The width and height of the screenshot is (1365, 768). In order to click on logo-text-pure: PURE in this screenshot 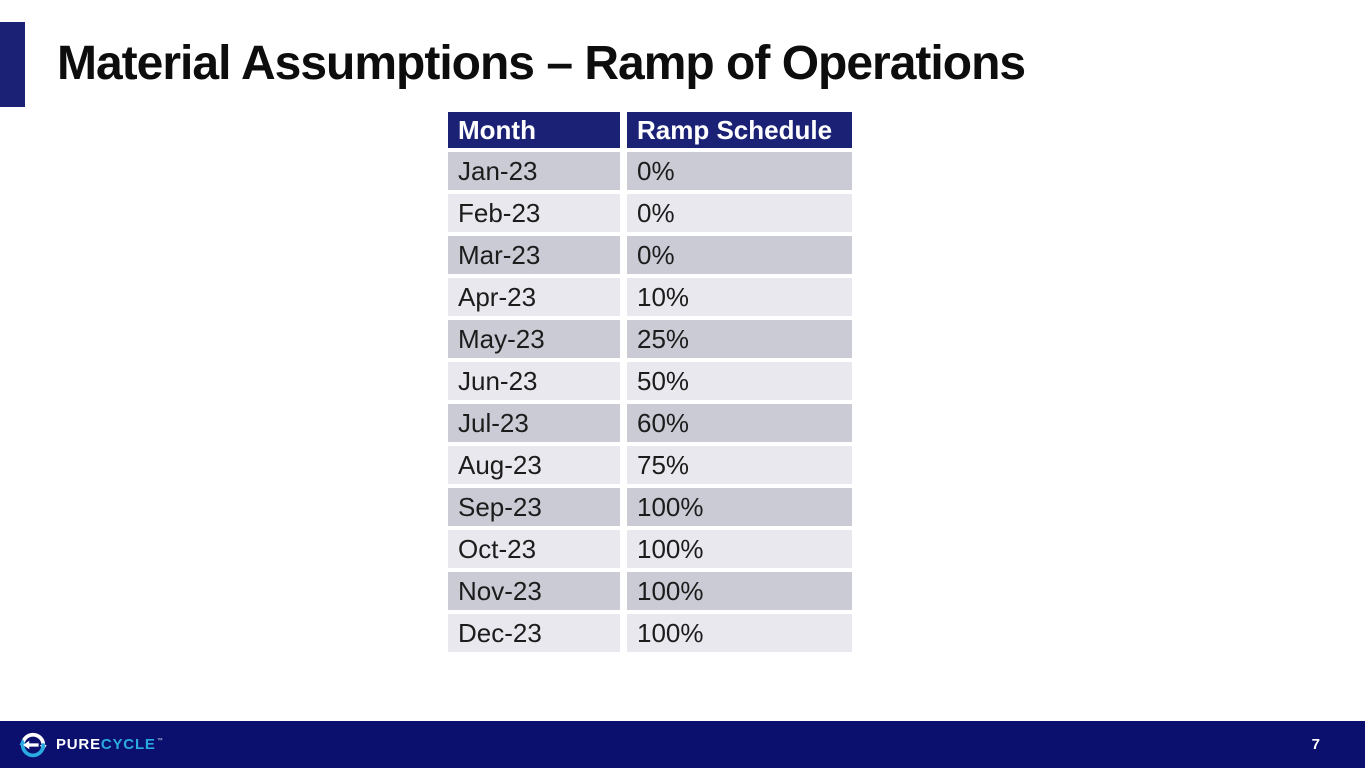, I will do `click(78, 744)`.